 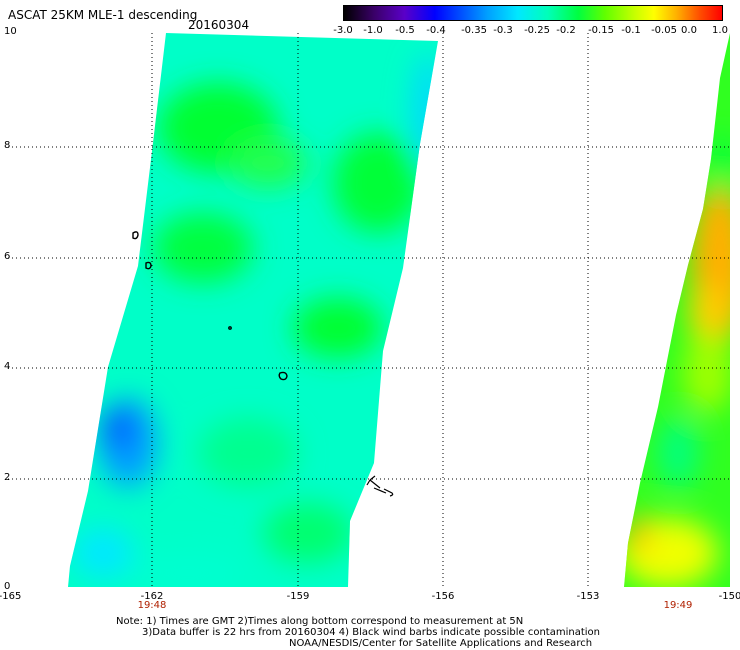 I want to click on map-date: 20160304, so click(x=219, y=25).